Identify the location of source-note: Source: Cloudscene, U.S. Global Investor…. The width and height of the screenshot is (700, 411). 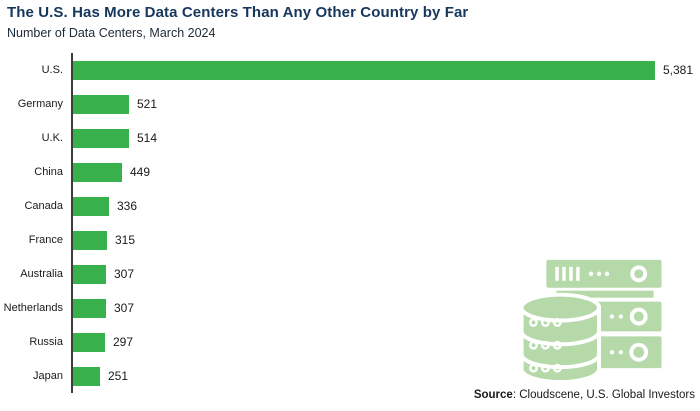
(584, 395).